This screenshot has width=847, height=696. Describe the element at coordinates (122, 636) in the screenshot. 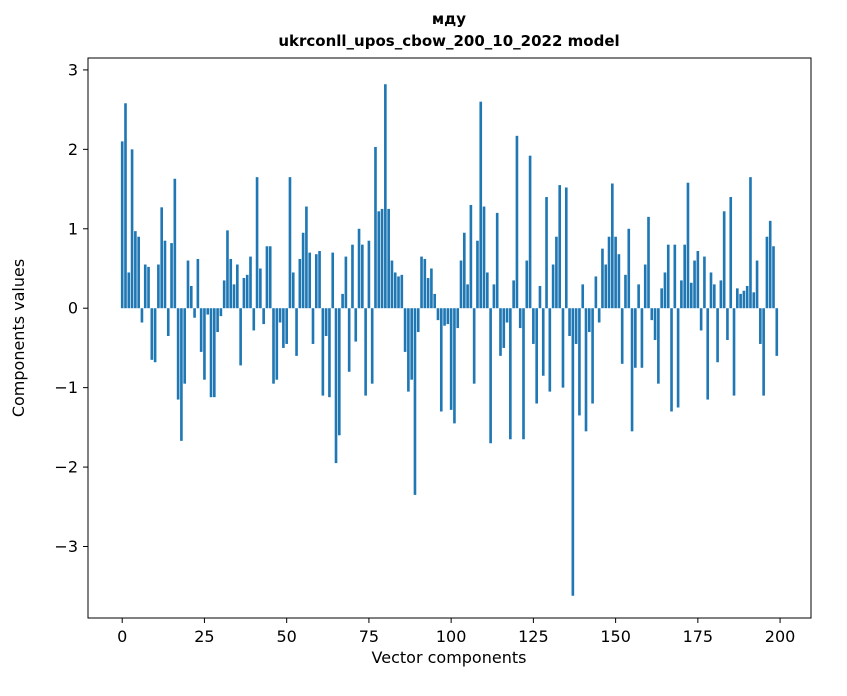

I see `x-tick-label: 0` at that location.